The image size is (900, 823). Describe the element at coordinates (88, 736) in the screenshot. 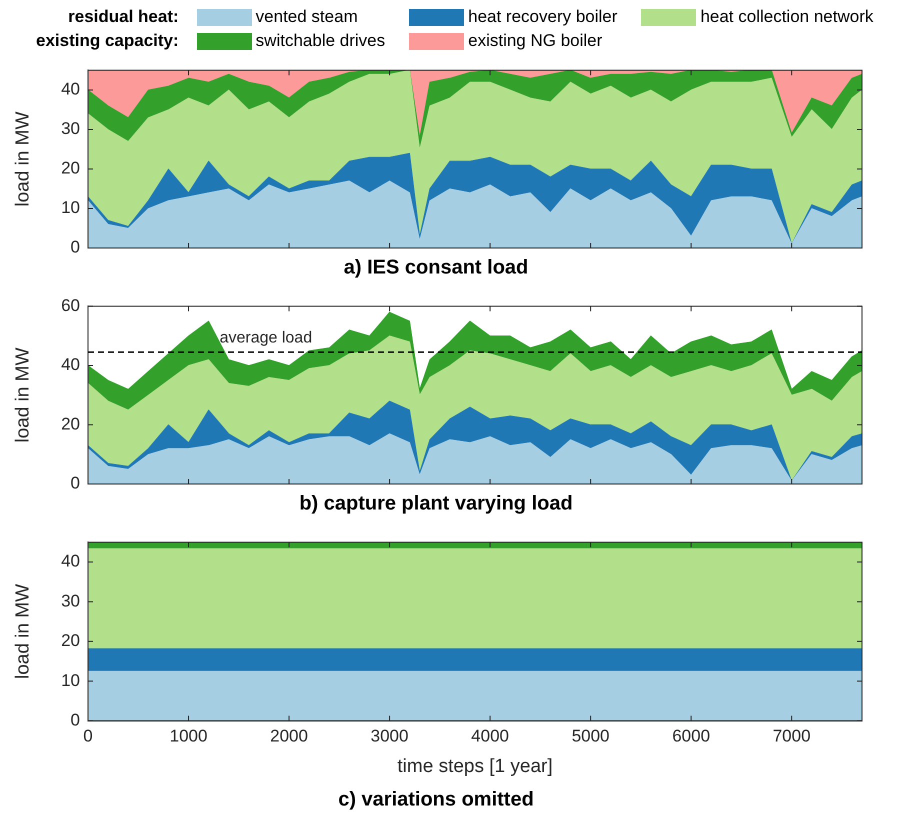

I see `x-tick-label: 0` at that location.